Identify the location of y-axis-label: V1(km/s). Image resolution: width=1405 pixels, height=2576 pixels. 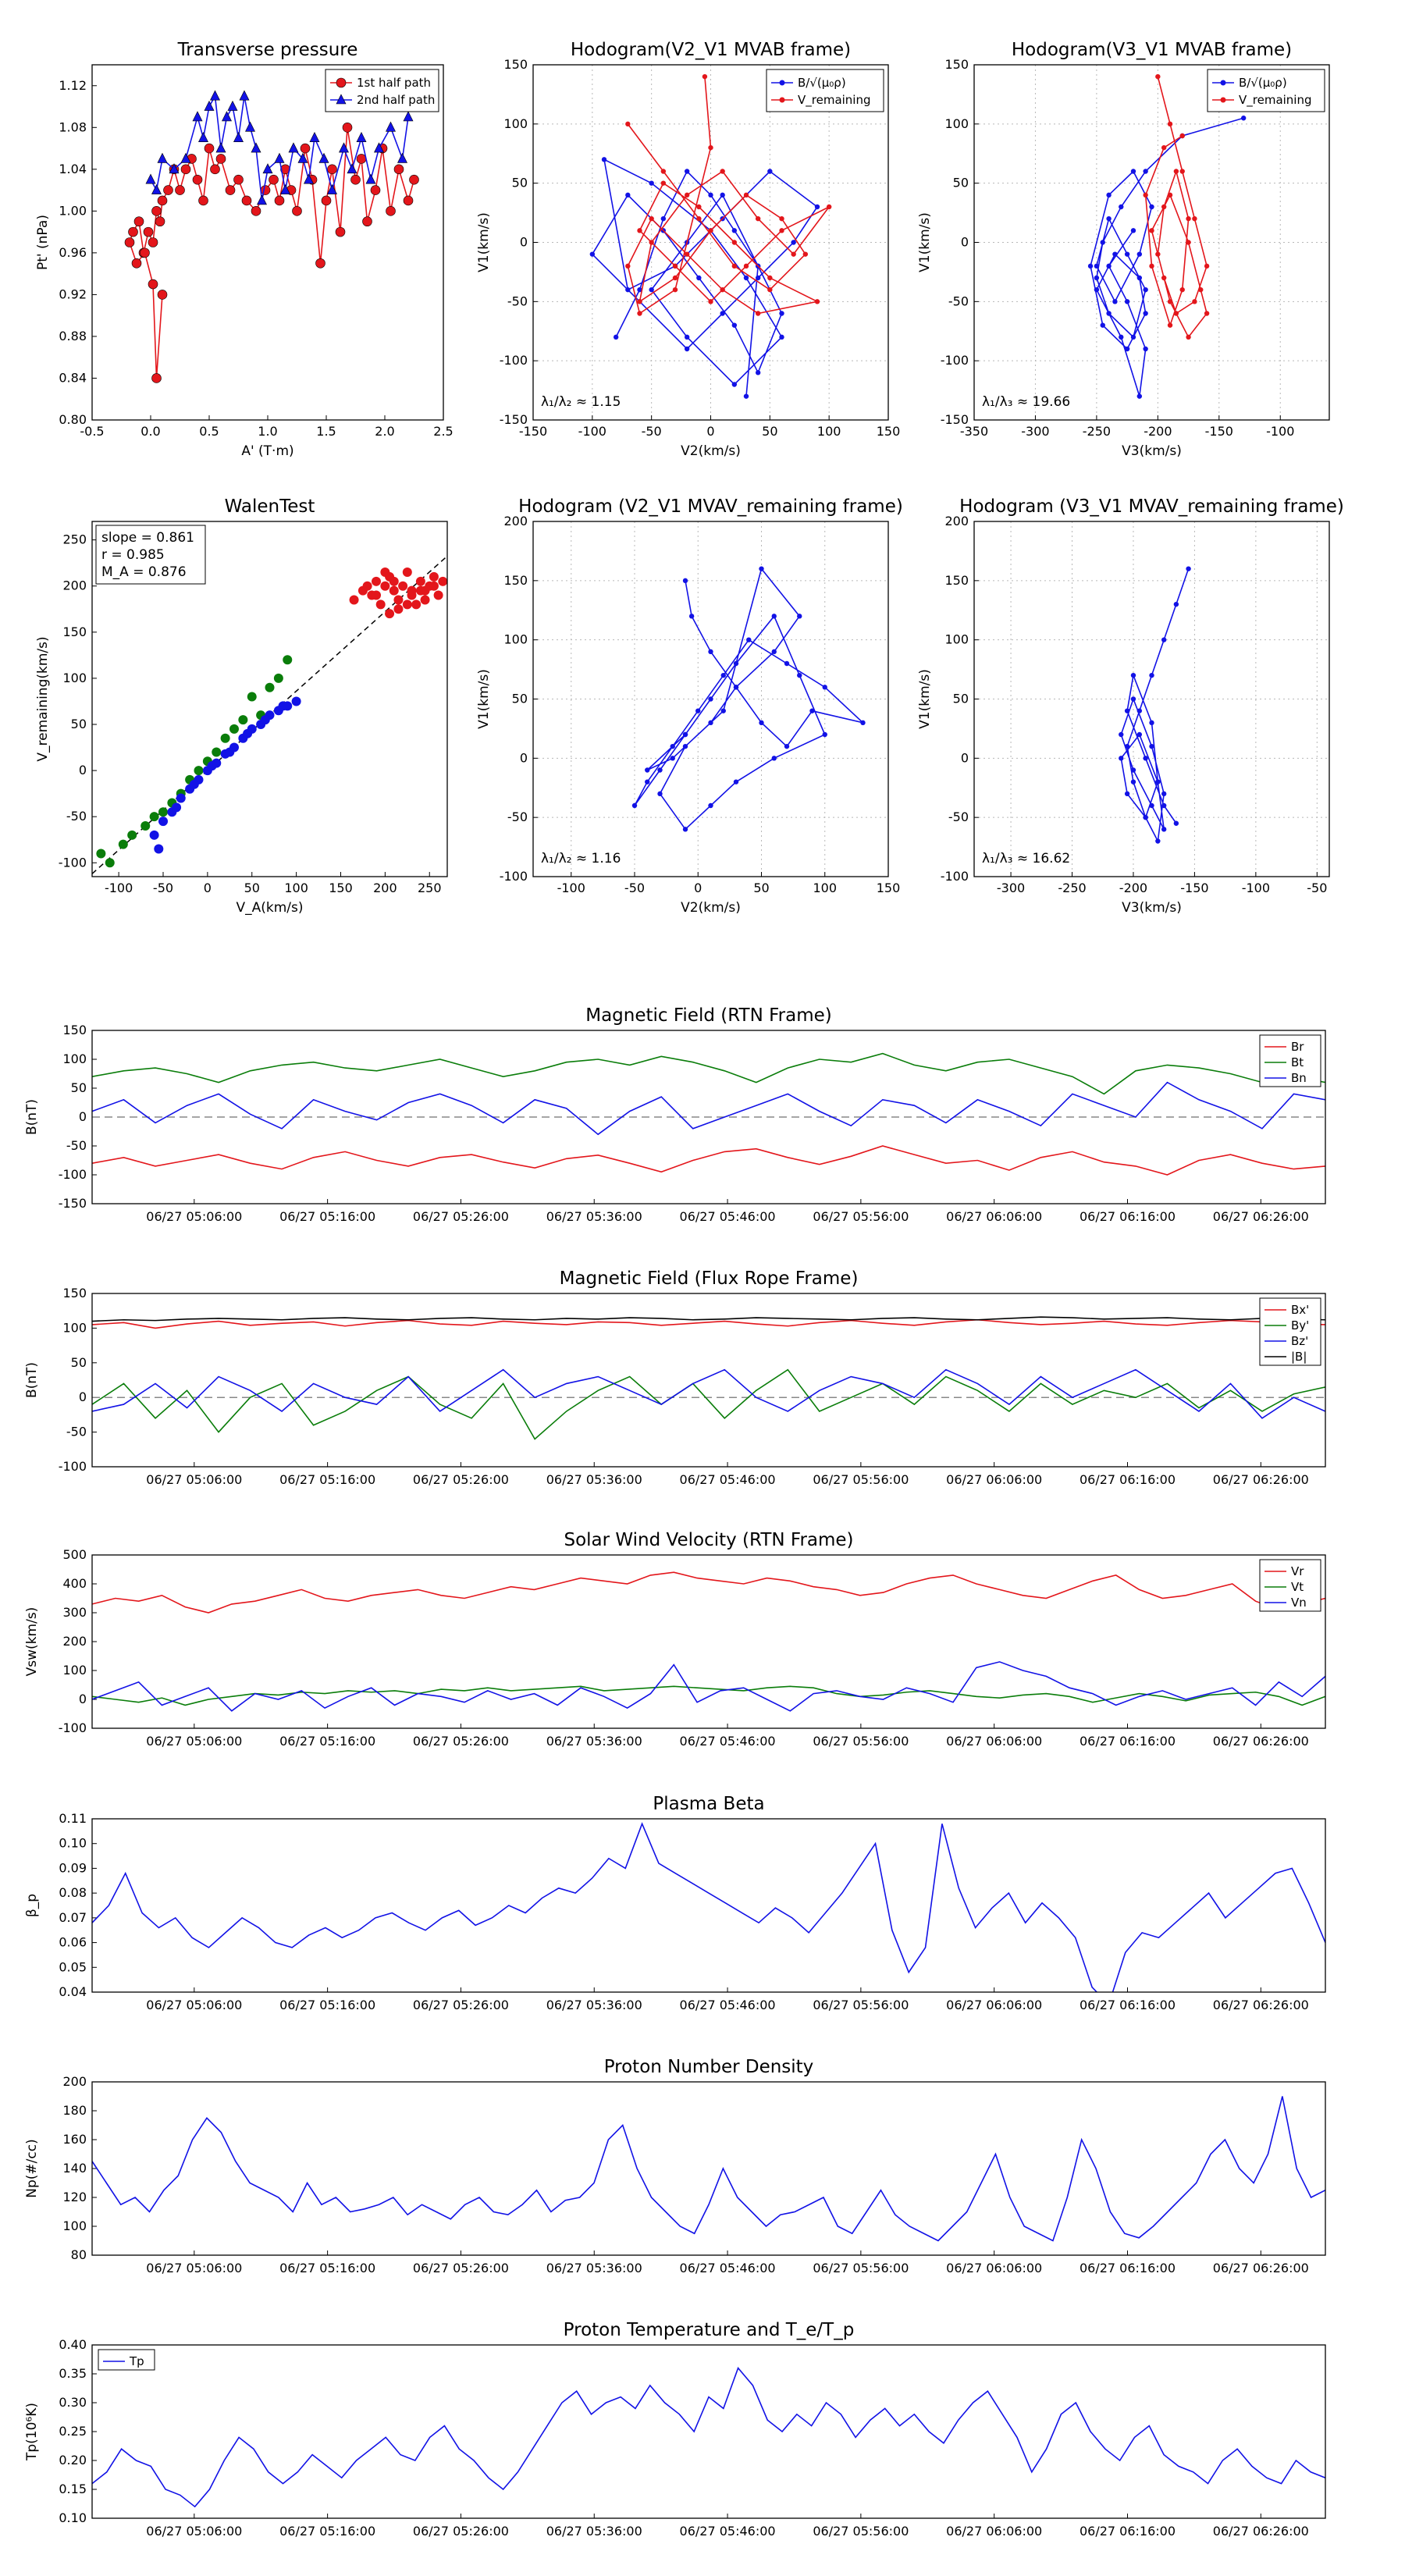
(925, 699).